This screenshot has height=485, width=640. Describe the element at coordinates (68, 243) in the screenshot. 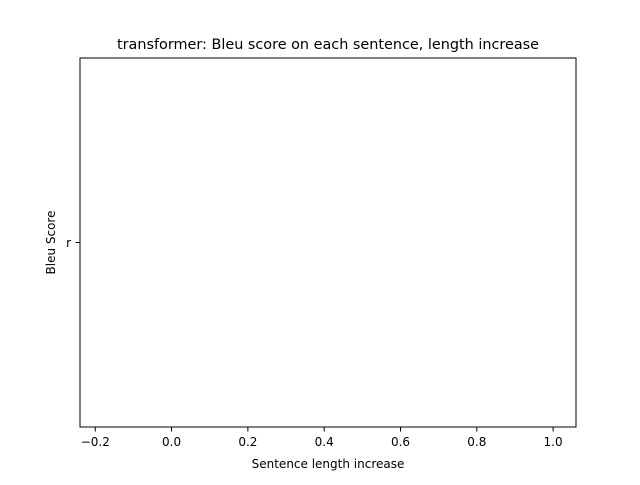

I see `y-tick-label: r` at that location.